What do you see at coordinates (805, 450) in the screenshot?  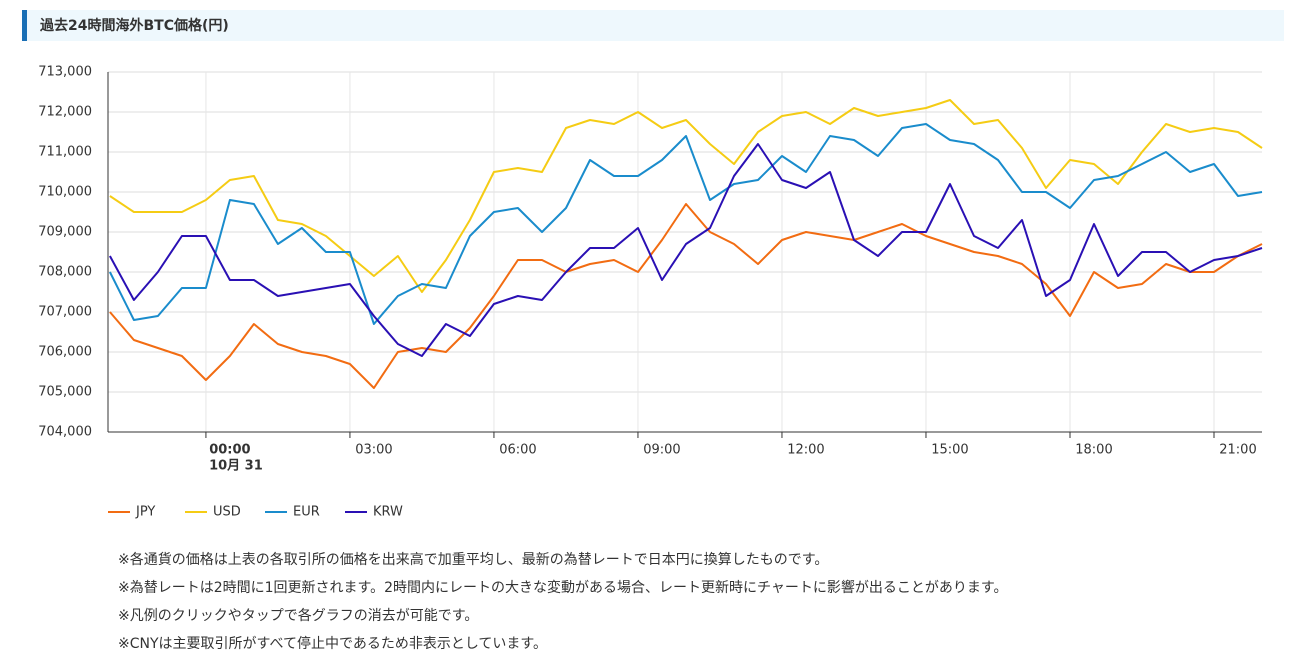 I see `x-tick-label: 12:00` at bounding box center [805, 450].